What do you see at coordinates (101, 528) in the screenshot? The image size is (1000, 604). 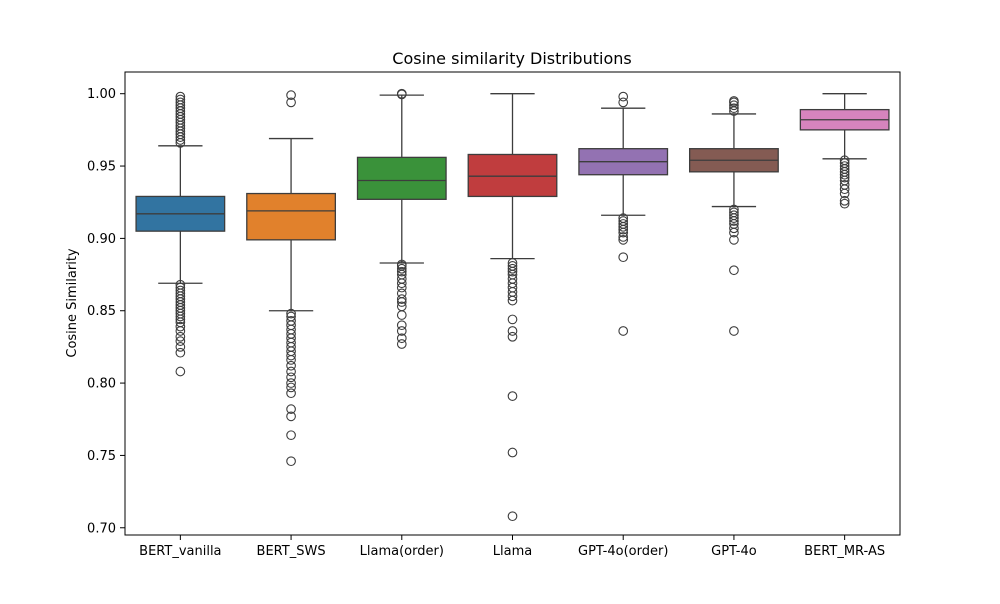 I see `y-tick-label: 0.70` at bounding box center [101, 528].